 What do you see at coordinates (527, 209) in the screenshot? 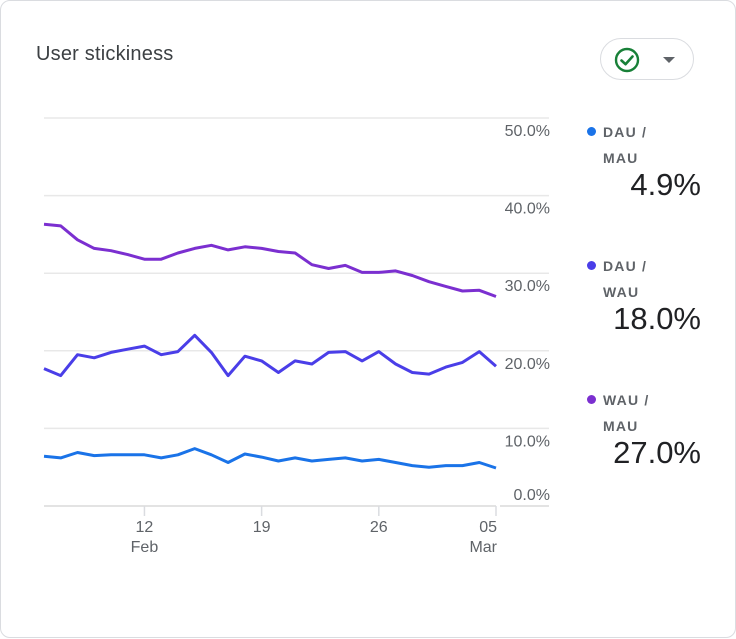
I see `y-tick-label: 40.0%` at bounding box center [527, 209].